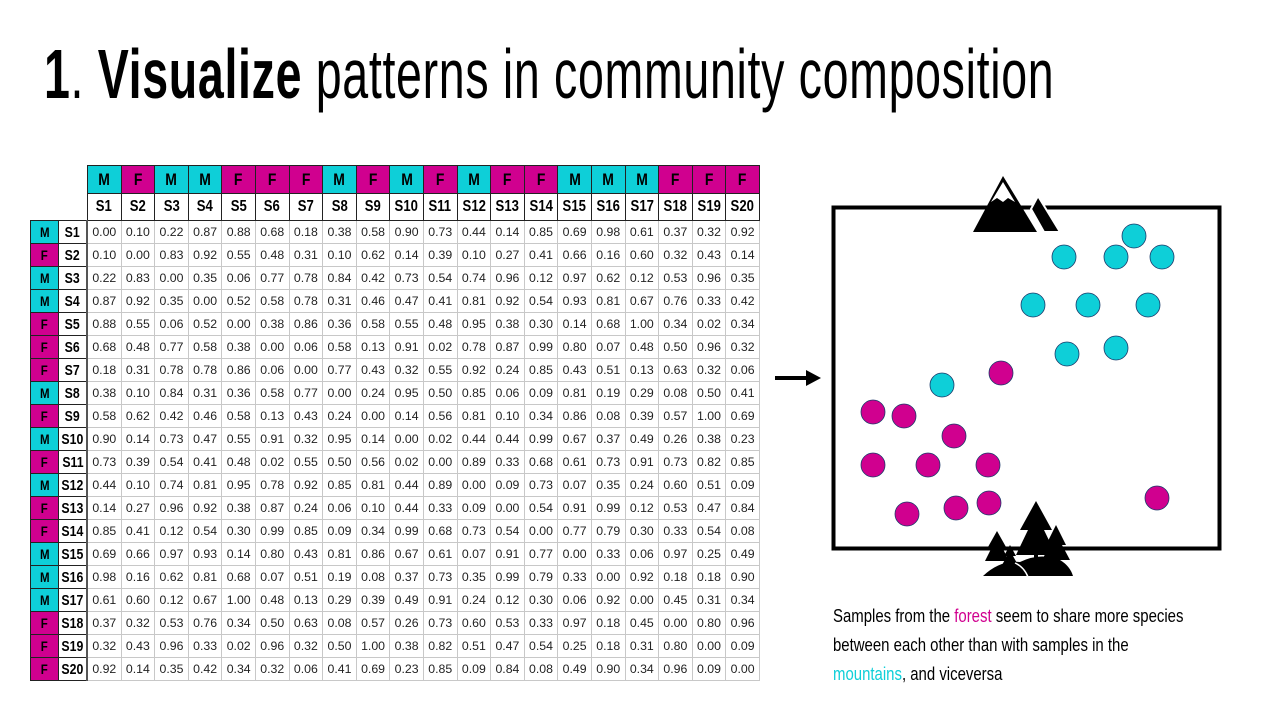  What do you see at coordinates (73, 416) in the screenshot?
I see `row-sample-label: S9` at bounding box center [73, 416].